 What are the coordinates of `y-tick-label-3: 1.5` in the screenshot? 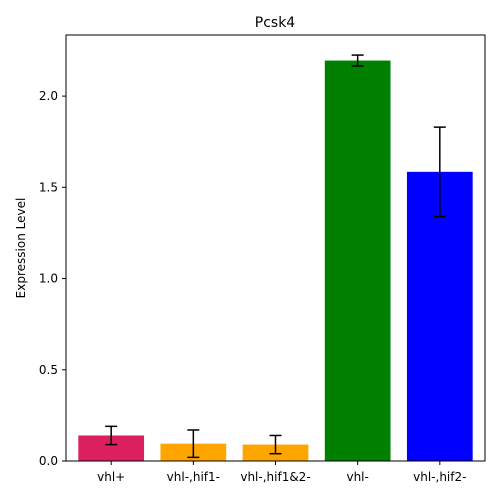 It's located at (48, 187).